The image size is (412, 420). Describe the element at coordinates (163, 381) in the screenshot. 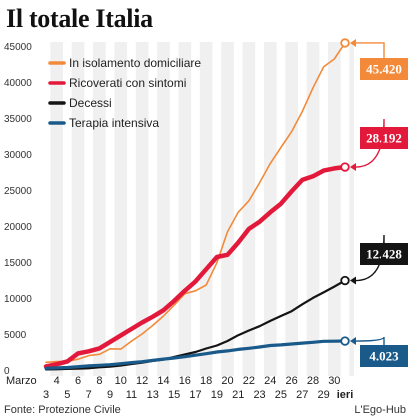

I see `x-tick-label: 14` at that location.